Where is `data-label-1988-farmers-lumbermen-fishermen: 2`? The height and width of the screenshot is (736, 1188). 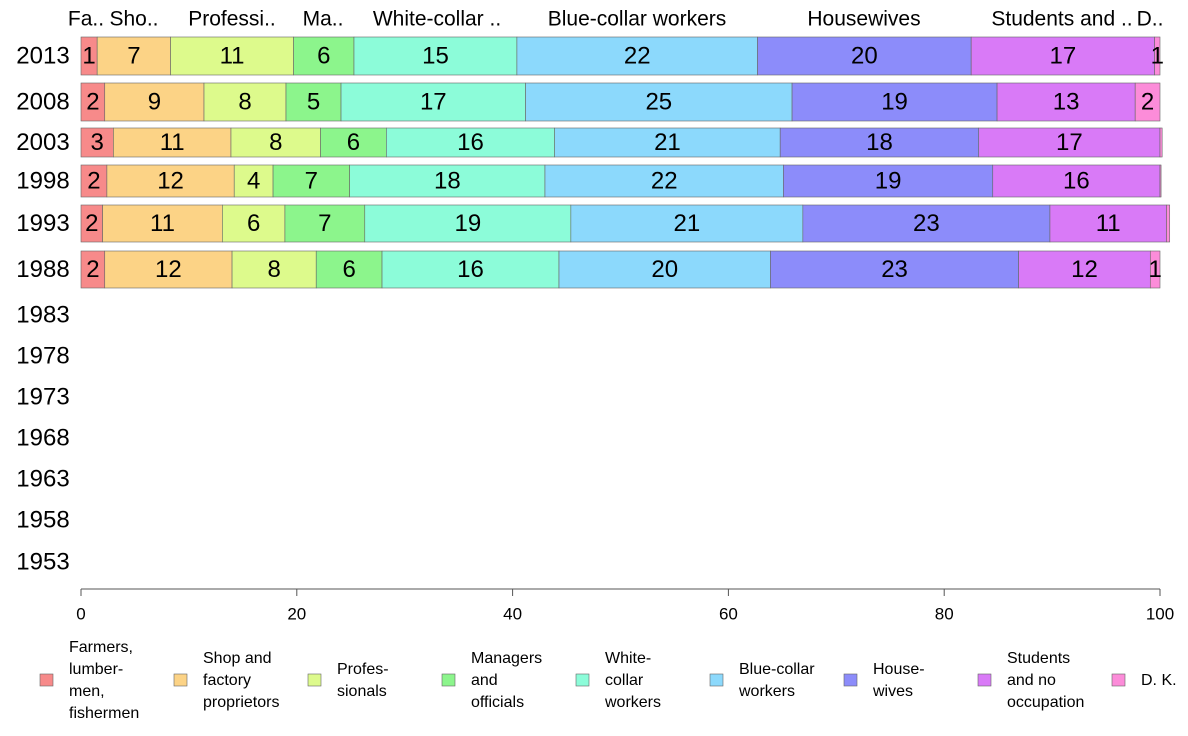 data-label-1988-farmers-lumbermen-fishermen: 2 is located at coordinates (92, 269).